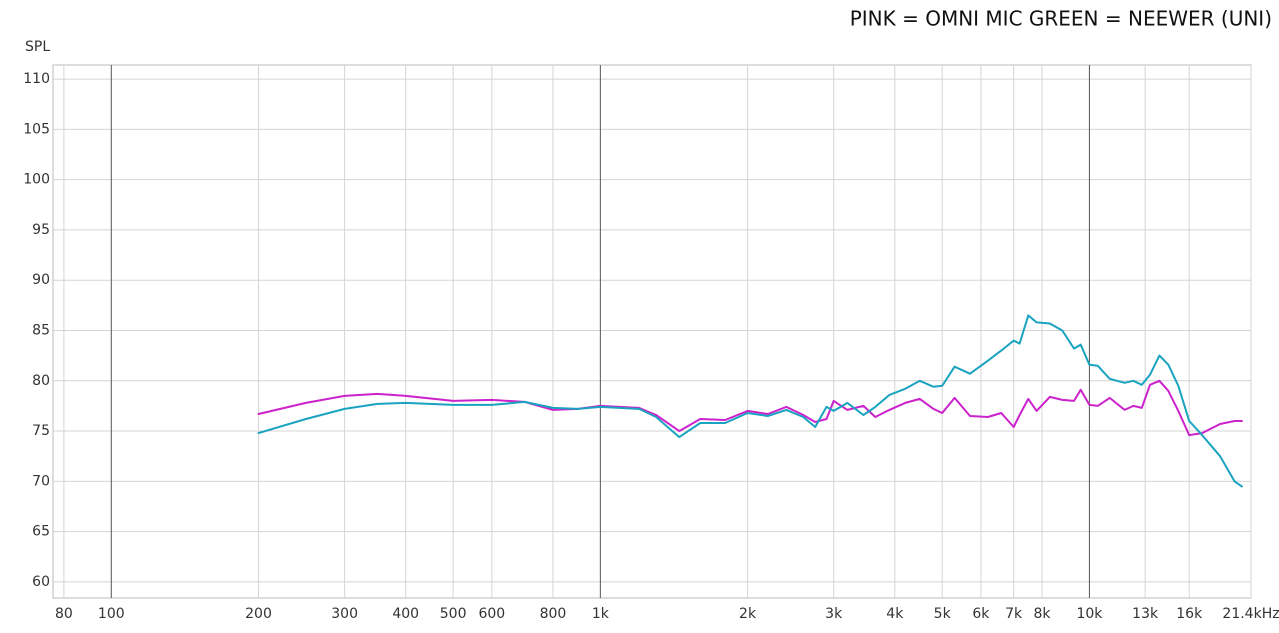 This screenshot has height=633, width=1279. I want to click on x-tick-label: 400, so click(405, 614).